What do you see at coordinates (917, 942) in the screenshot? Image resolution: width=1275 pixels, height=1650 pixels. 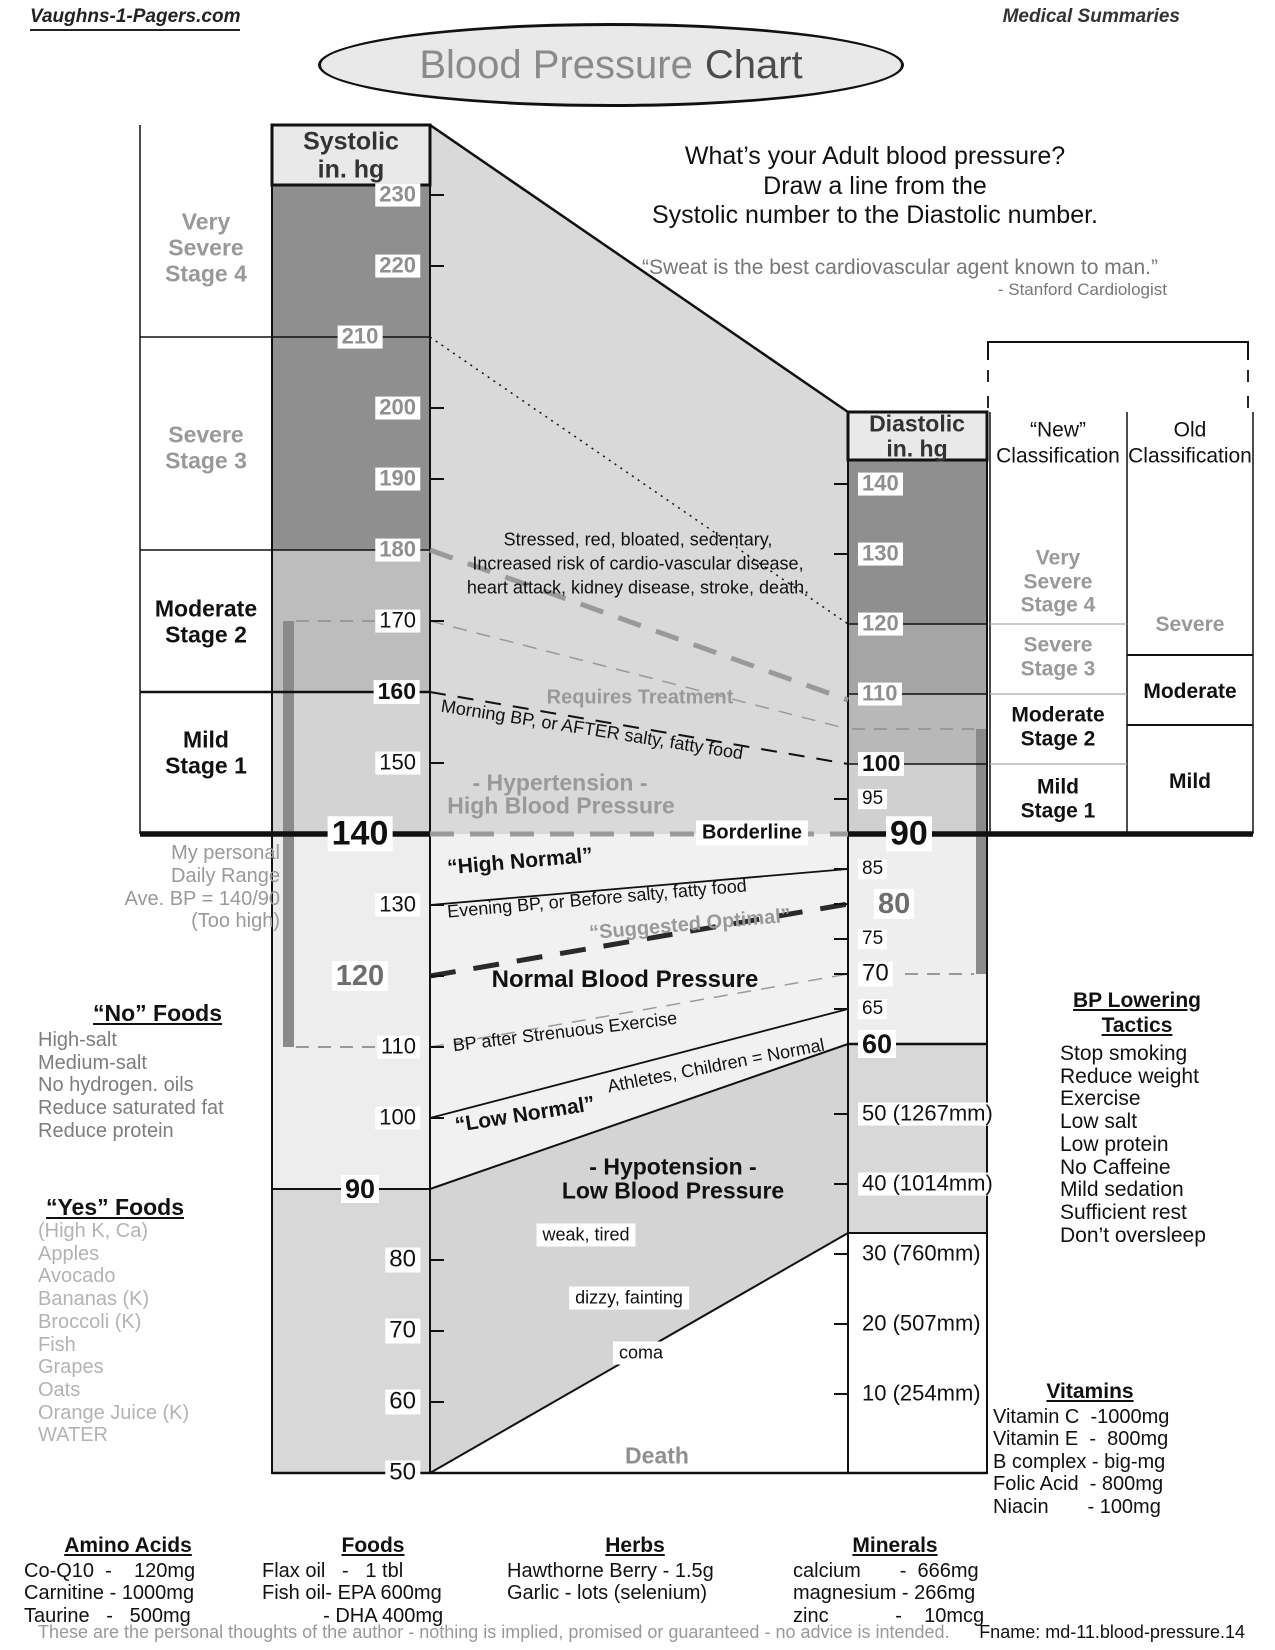 I see `diastolic-column` at bounding box center [917, 942].